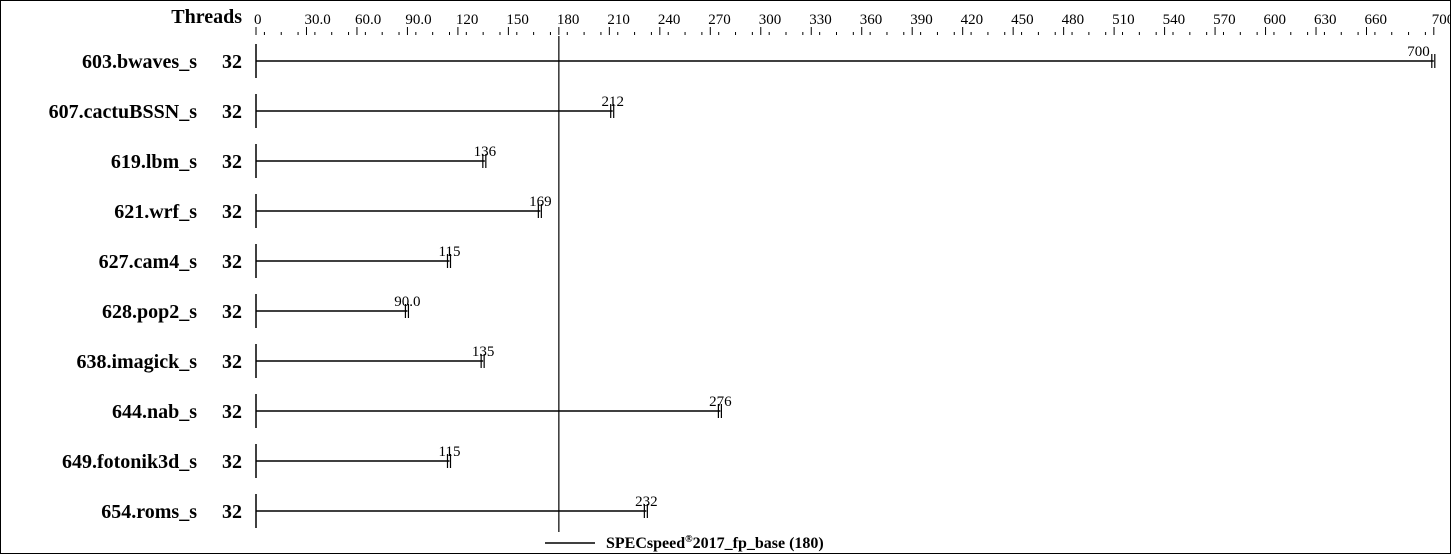 This screenshot has height=554, width=1451. Describe the element at coordinates (368, 20) in the screenshot. I see `x-tick-label: 60.0` at that location.